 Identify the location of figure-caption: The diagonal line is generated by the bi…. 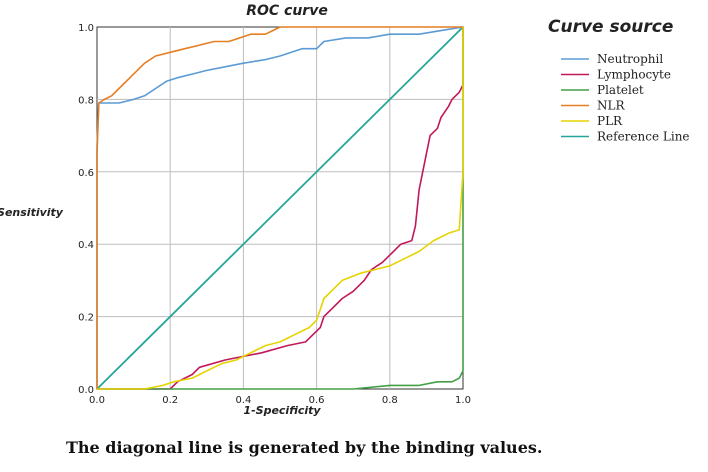
(304, 447).